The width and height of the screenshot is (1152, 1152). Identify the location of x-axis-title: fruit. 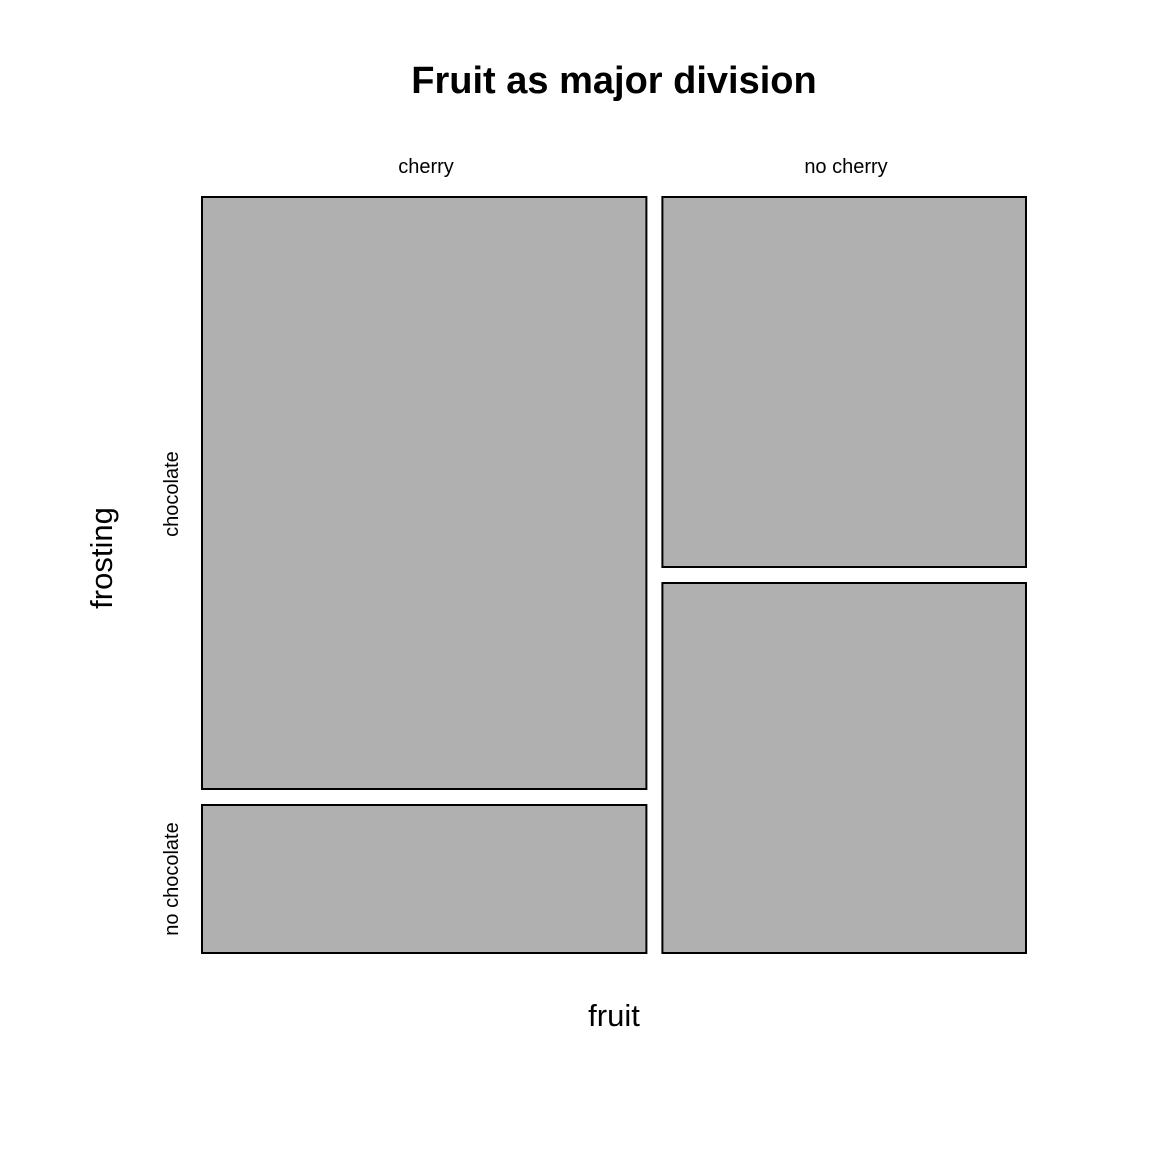
(614, 1015).